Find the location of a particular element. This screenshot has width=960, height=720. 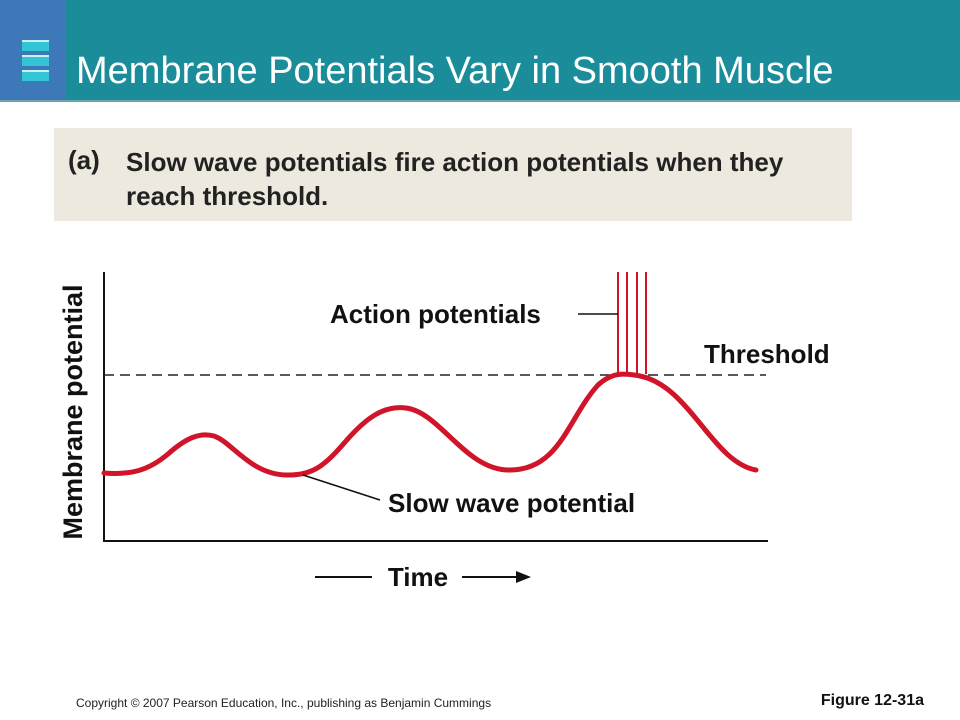

header-divider is located at coordinates (480, 101).